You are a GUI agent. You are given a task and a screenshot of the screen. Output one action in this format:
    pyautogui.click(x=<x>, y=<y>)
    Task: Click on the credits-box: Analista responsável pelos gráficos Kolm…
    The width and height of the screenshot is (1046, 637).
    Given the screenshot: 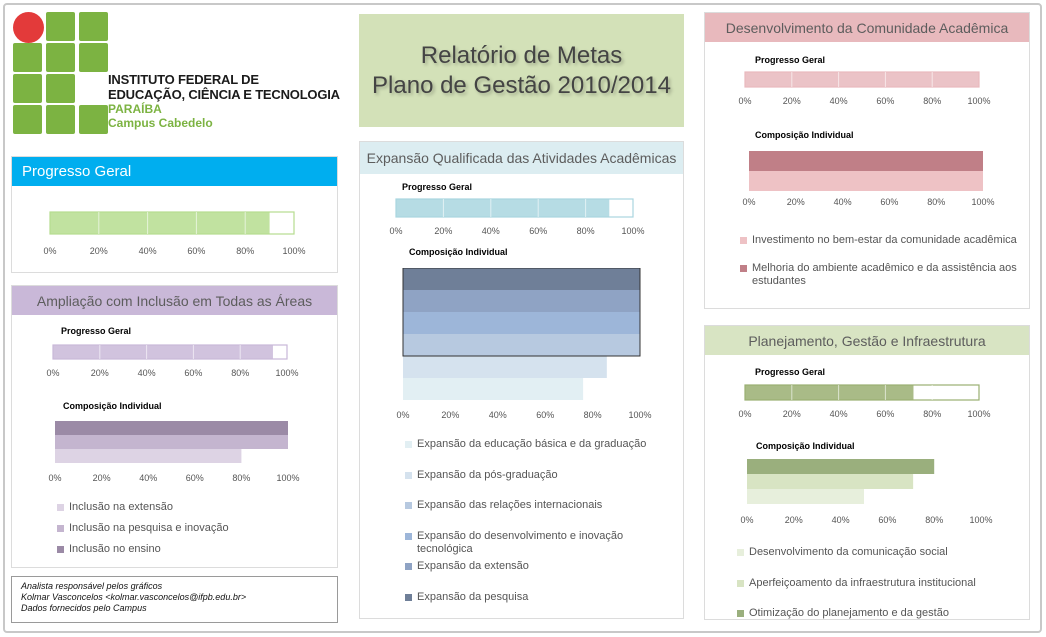 What is the action you would take?
    pyautogui.click(x=174, y=599)
    